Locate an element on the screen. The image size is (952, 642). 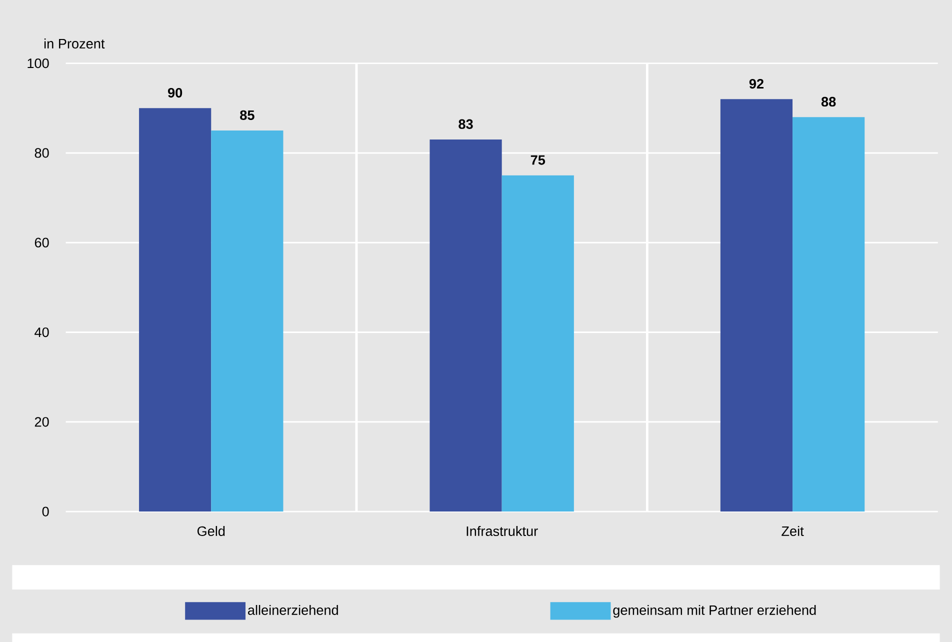
legend-label: alleinerziehend is located at coordinates (293, 609).